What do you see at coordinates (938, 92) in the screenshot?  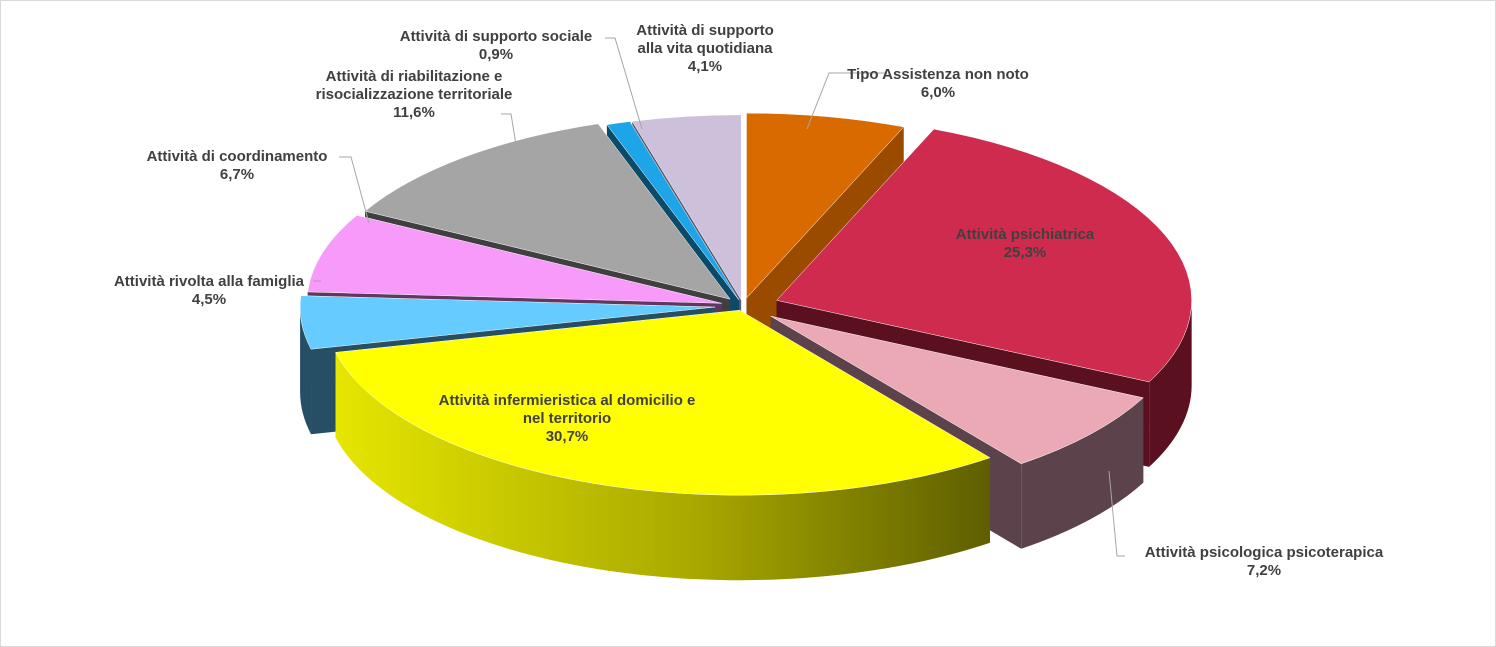 I see `slice-value: 6,0%` at bounding box center [938, 92].